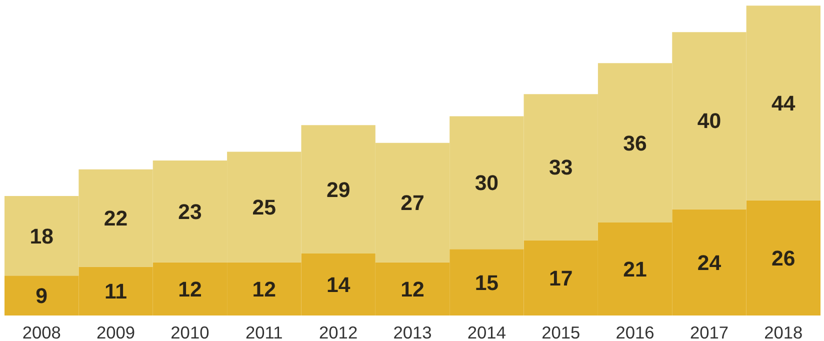 The image size is (824, 341). Describe the element at coordinates (709, 262) in the screenshot. I see `data-label: 24` at that location.